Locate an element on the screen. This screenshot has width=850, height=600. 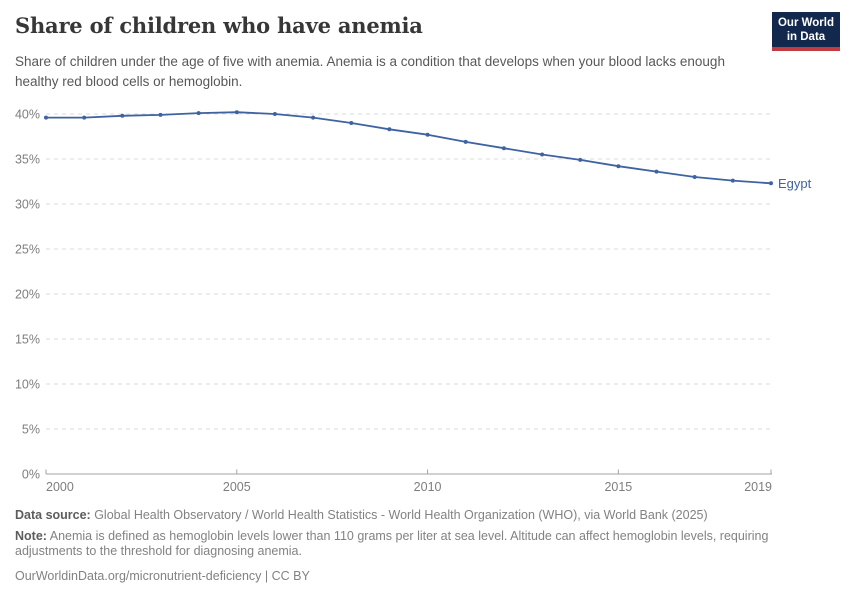
note-label: Note: is located at coordinates (31, 535).